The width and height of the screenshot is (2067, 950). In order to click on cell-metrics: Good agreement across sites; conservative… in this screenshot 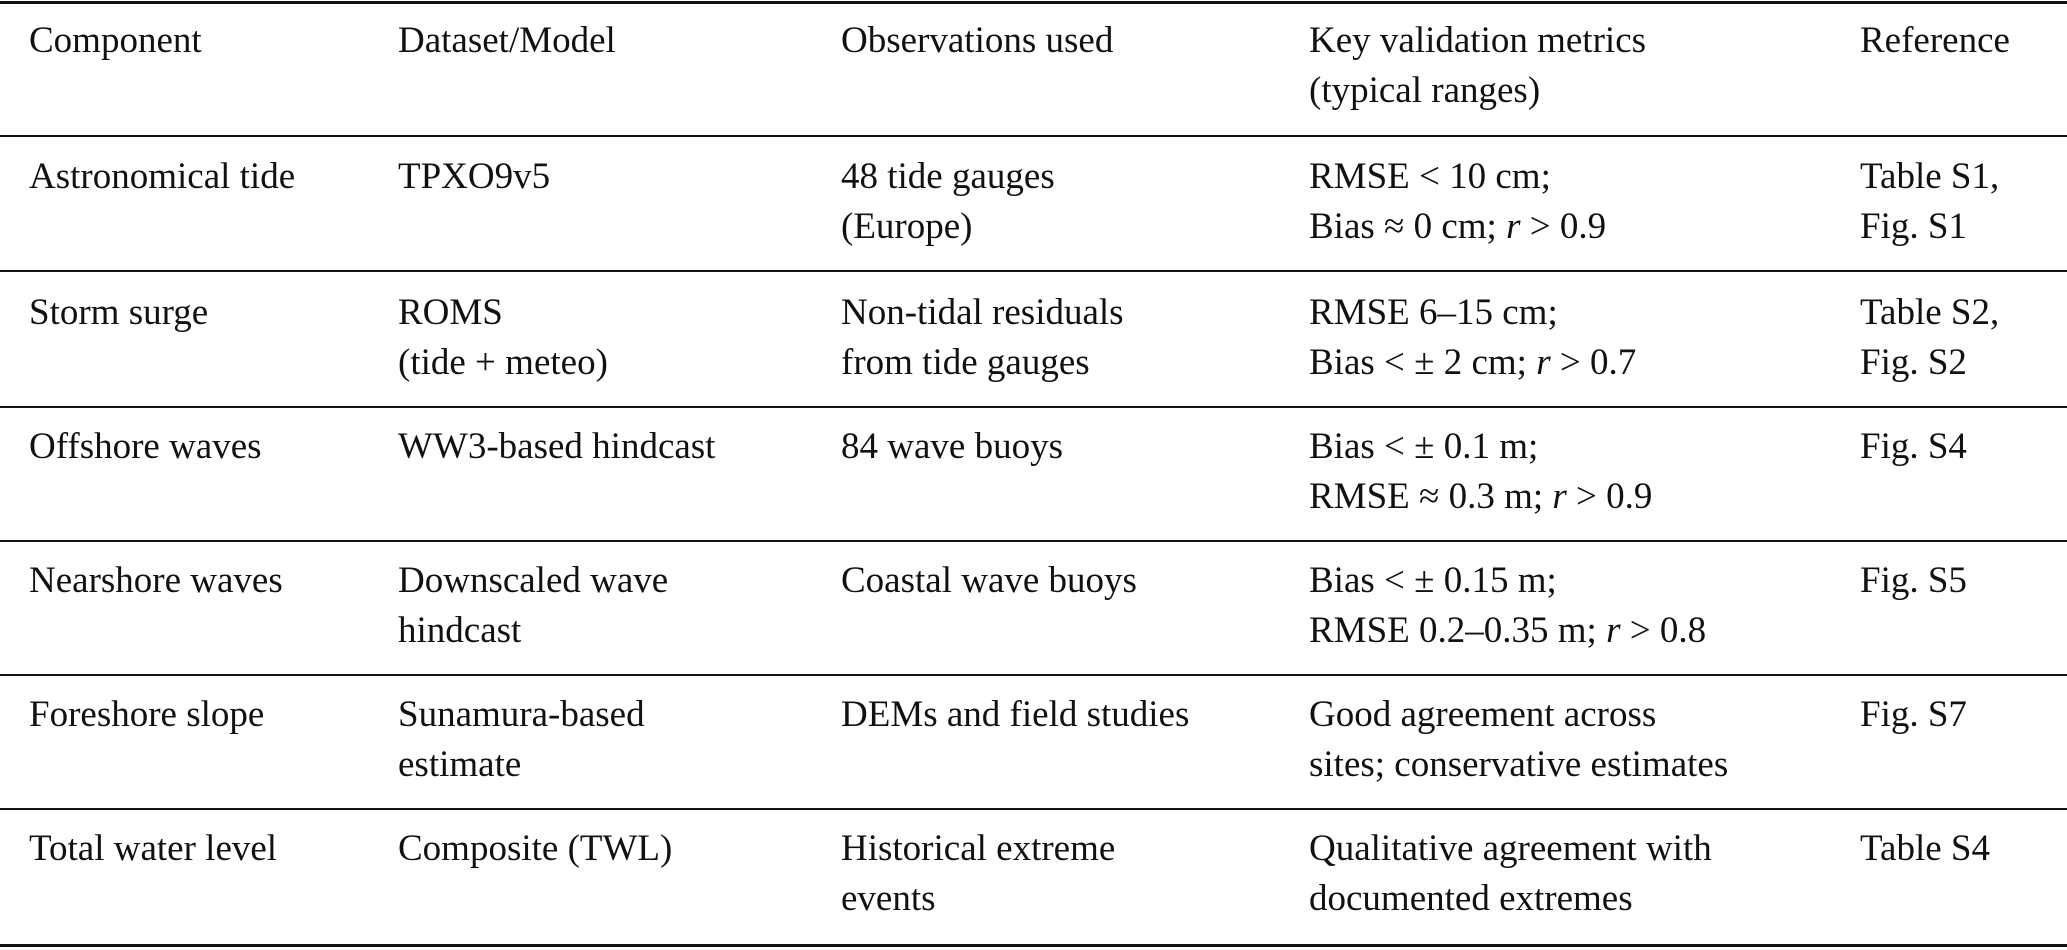, I will do `click(1518, 740)`.